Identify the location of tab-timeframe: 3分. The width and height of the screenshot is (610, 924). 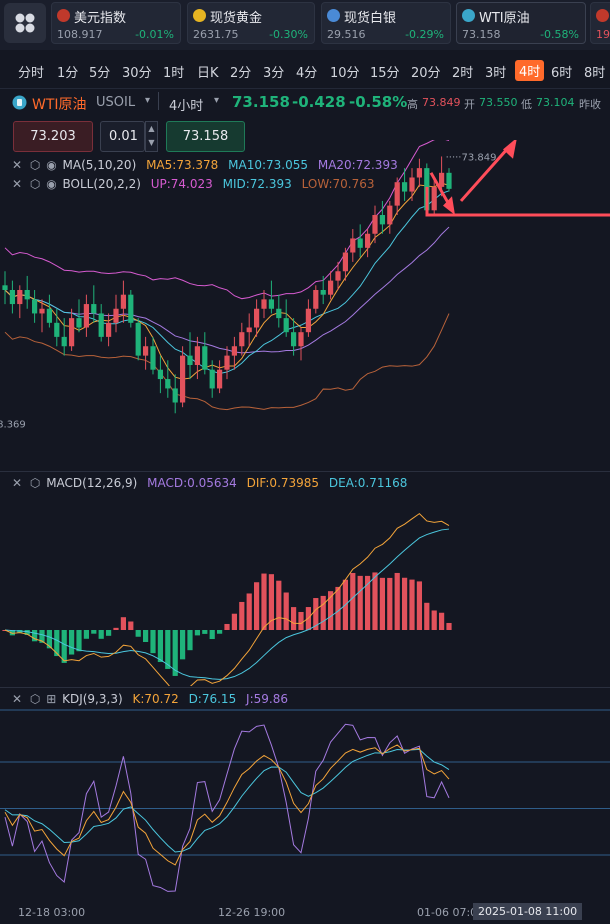
(274, 73).